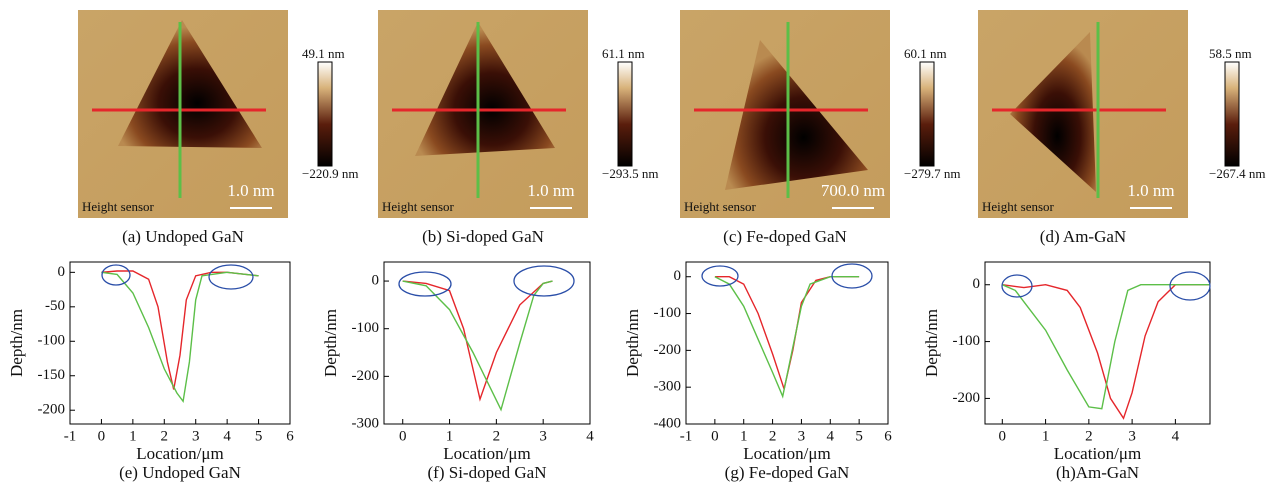 The width and height of the screenshot is (1276, 496). Describe the element at coordinates (1237, 173) in the screenshot. I see `colorbar-min: −267.4 nm` at that location.